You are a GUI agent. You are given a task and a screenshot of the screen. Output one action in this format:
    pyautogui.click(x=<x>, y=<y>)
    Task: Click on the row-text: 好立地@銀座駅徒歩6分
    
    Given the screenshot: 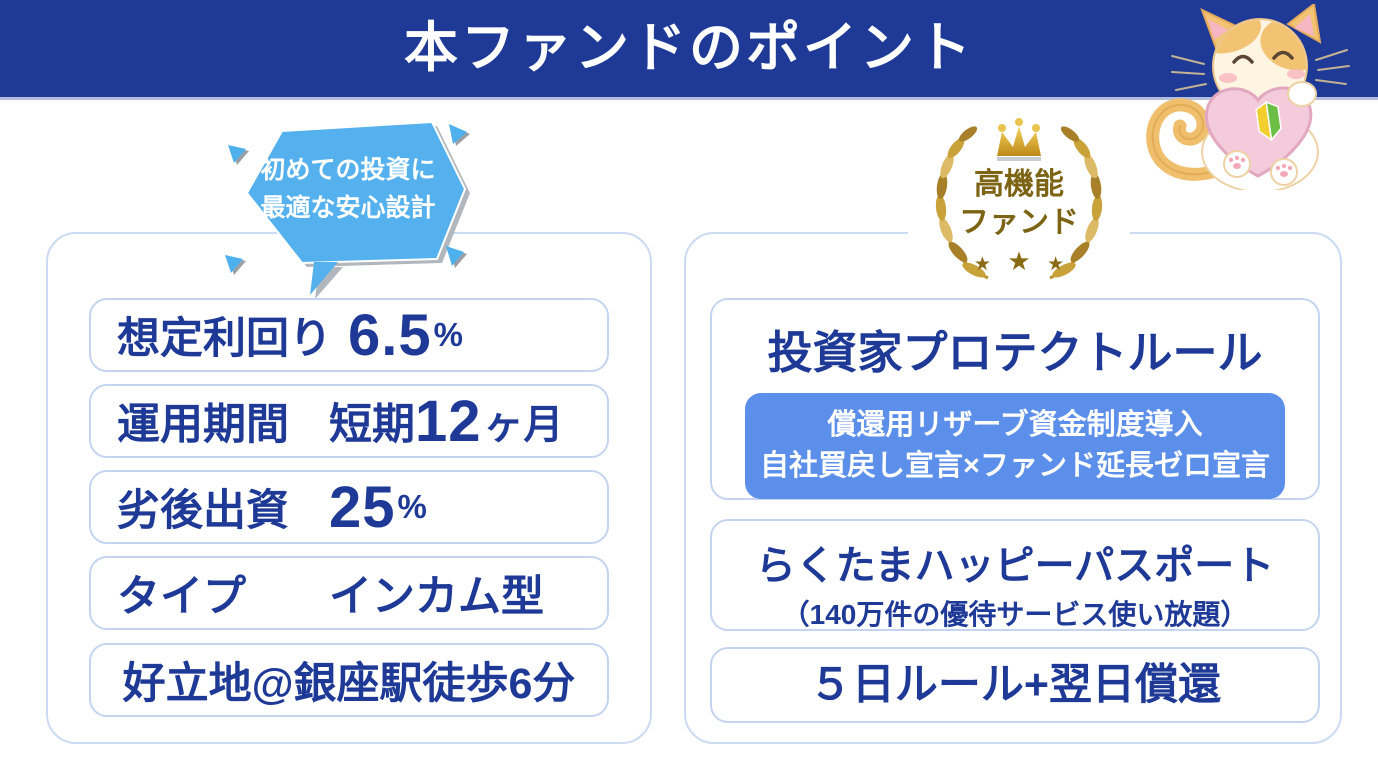 What is the action you would take?
    pyautogui.click(x=349, y=684)
    